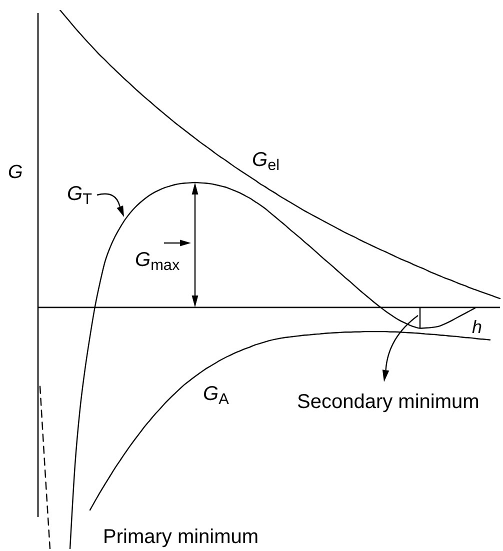 The image size is (503, 551). Describe the element at coordinates (266, 161) in the screenshot. I see `series-label: G$_{el}$` at that location.